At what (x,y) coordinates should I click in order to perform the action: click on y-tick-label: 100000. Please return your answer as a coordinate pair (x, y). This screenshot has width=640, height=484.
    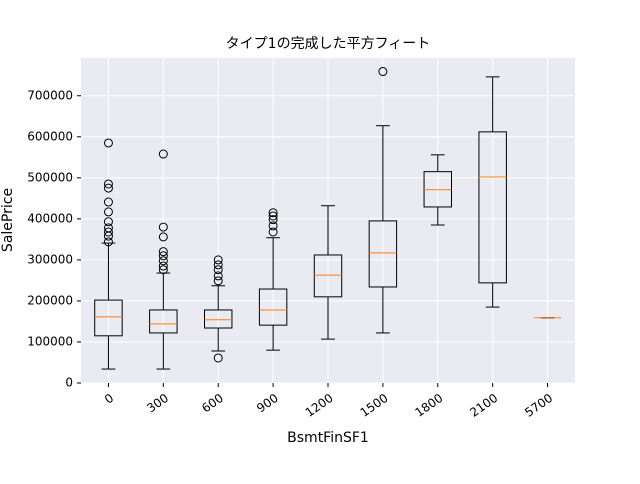
    Looking at the image, I should click on (50, 341).